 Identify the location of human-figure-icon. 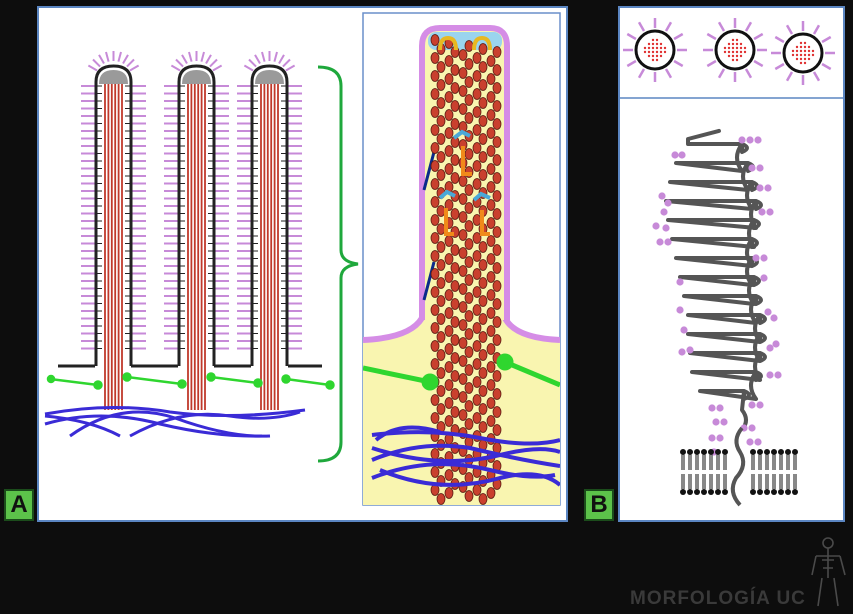
(828, 572).